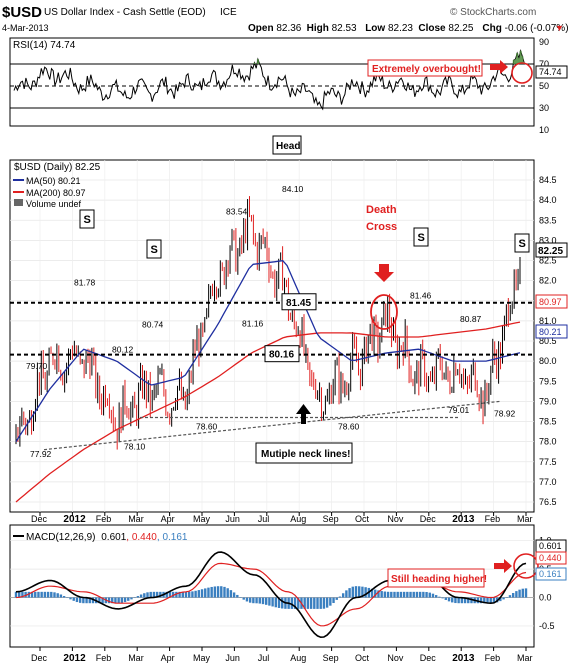 The height and width of the screenshot is (667, 571). Describe the element at coordinates (548, 200) in the screenshot. I see `price-tick: 84.0` at that location.